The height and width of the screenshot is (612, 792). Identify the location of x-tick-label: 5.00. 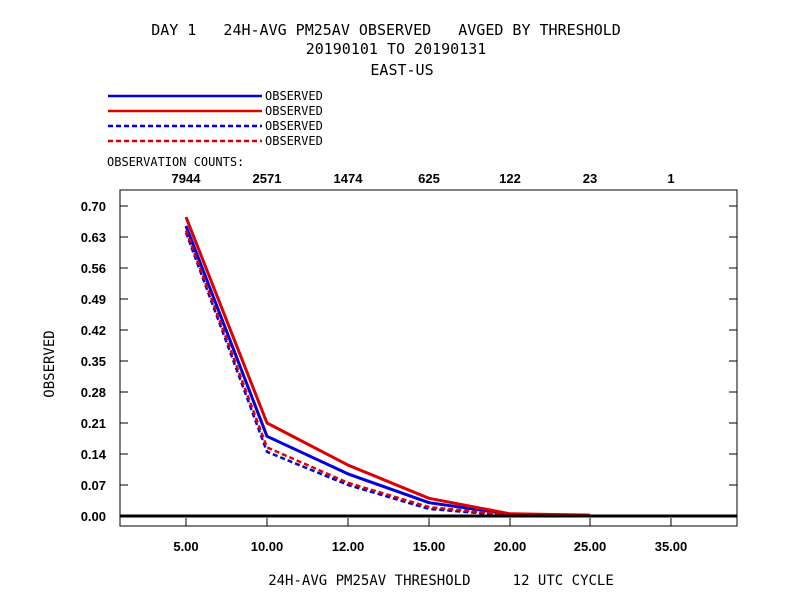
(185, 546).